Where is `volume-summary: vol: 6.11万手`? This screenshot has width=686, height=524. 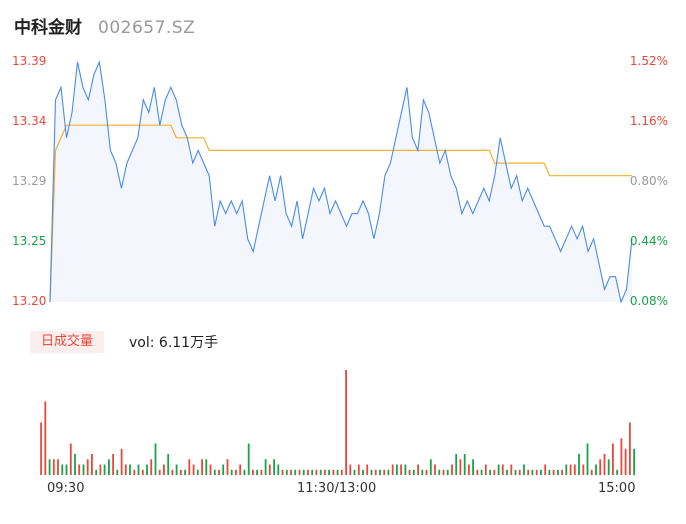 volume-summary: vol: 6.11万手 is located at coordinates (174, 343).